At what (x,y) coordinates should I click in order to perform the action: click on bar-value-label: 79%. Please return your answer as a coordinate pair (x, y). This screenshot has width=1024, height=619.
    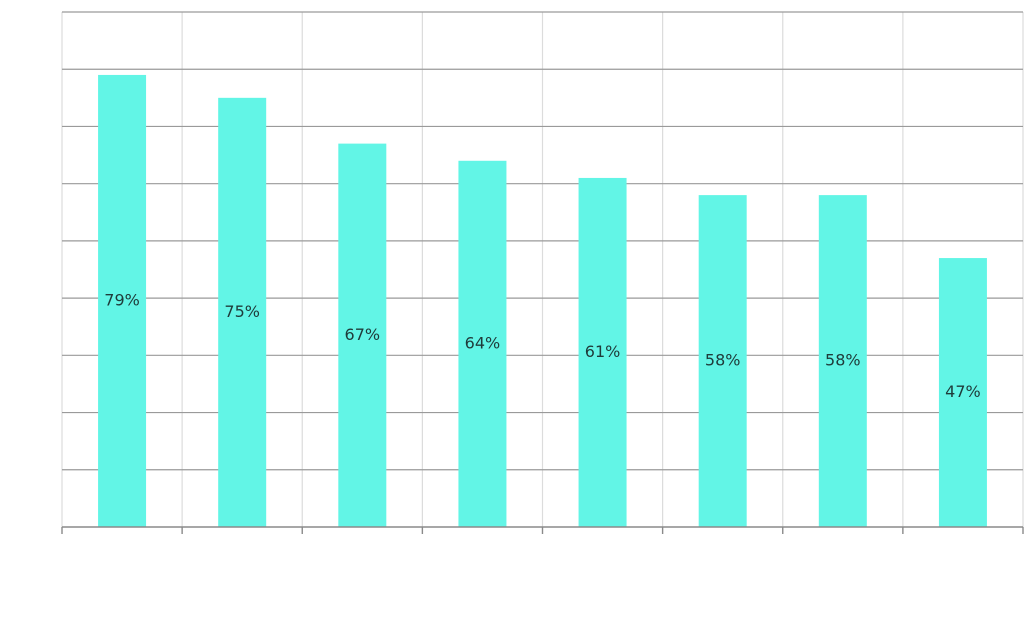
    Looking at the image, I should click on (122, 299).